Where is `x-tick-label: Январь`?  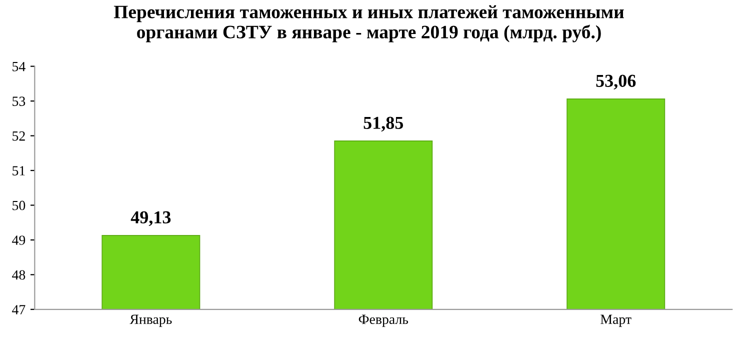 x-tick-label: Январь is located at coordinates (151, 320).